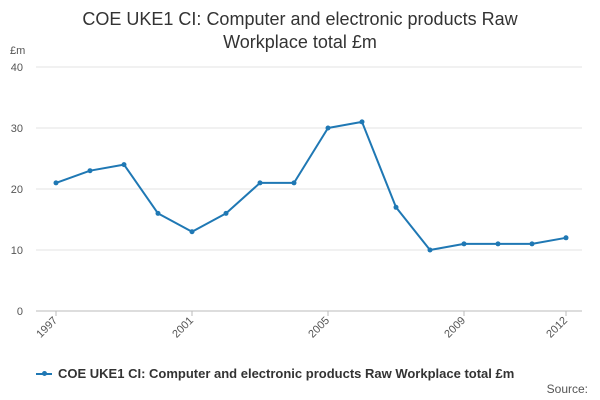  I want to click on x-tick-label: 2001, so click(183, 328).